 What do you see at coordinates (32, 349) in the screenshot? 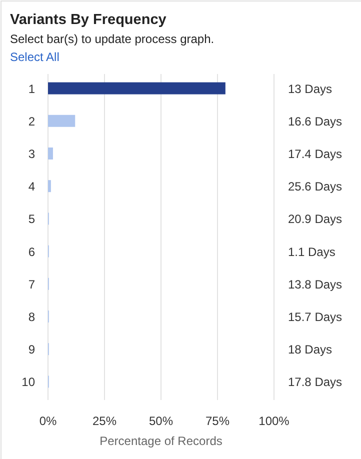
I see `y-tick-label: 9` at bounding box center [32, 349].